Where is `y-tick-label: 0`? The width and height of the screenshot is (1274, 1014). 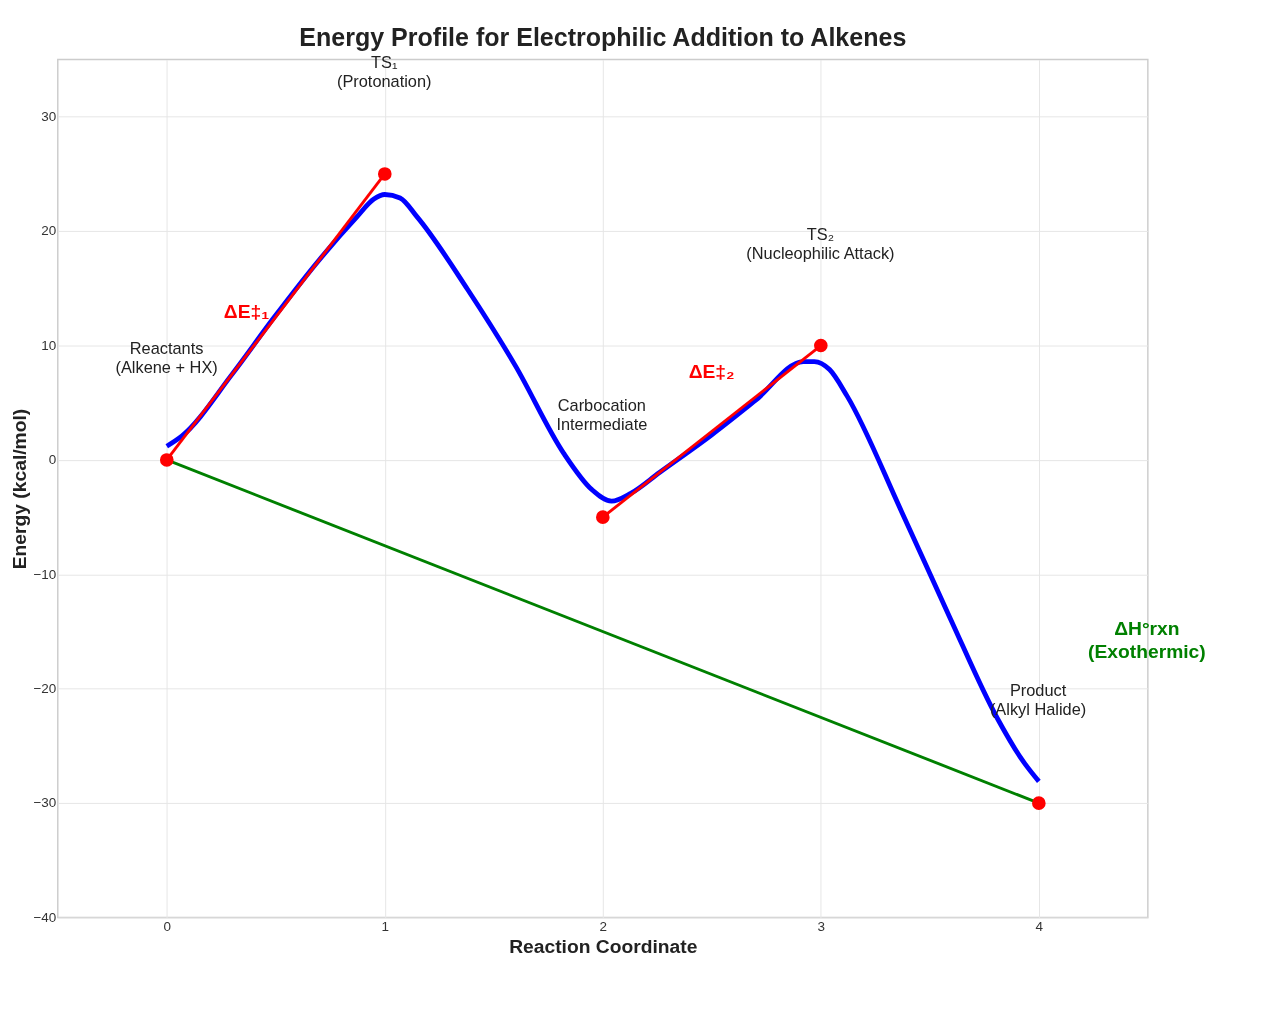
y-tick-label: 0 is located at coordinates (52, 460).